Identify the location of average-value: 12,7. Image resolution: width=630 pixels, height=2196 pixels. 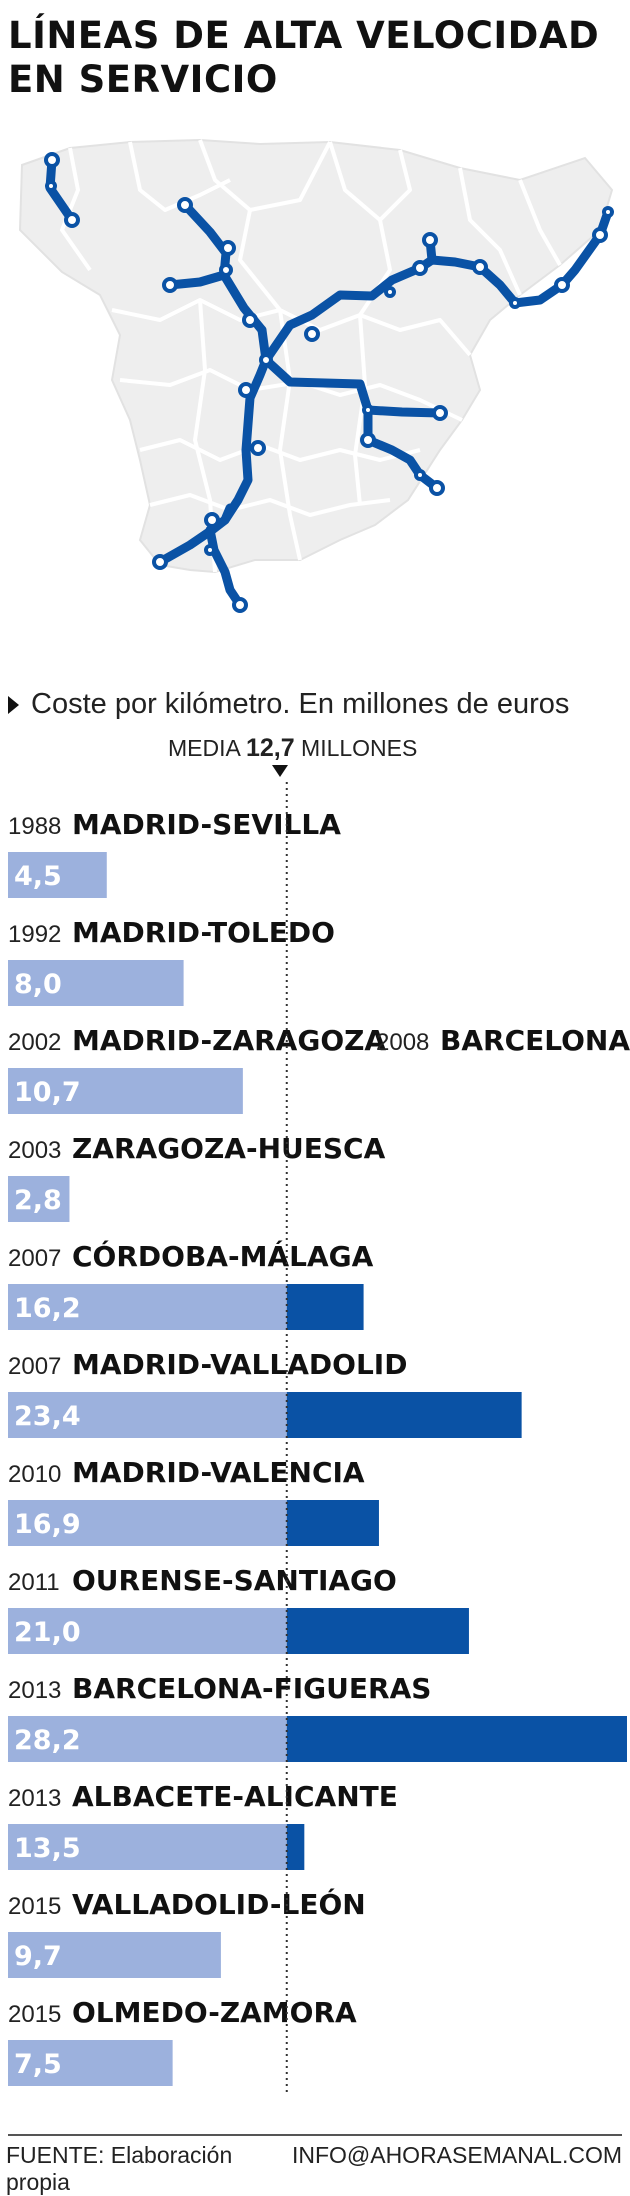
(270, 748).